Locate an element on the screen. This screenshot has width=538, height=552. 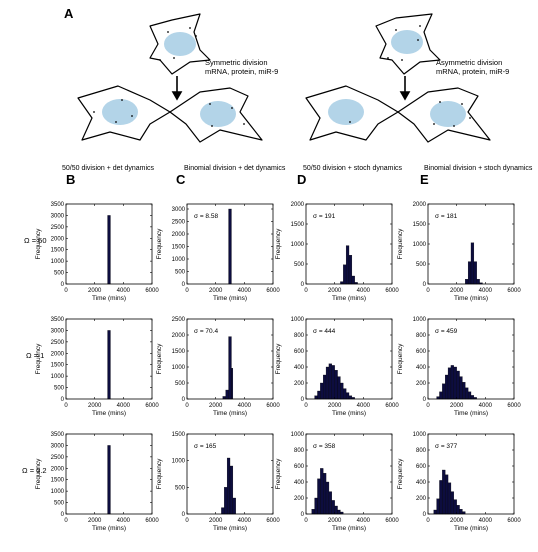
y-tick-label: 500 is located at coordinates (299, 265).